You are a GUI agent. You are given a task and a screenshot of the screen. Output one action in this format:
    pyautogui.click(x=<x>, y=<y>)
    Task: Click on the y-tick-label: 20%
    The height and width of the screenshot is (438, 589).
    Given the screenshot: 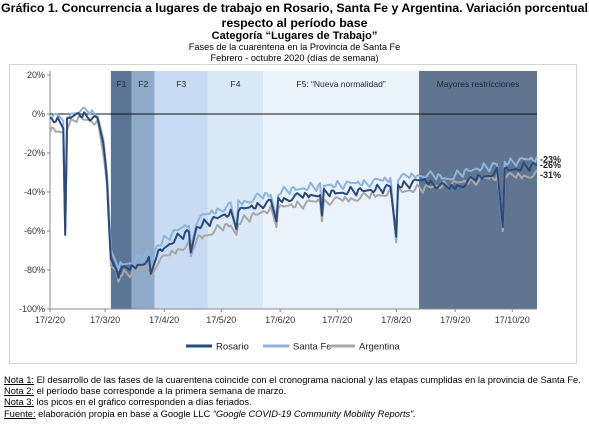 What is the action you would take?
    pyautogui.click(x=36, y=75)
    